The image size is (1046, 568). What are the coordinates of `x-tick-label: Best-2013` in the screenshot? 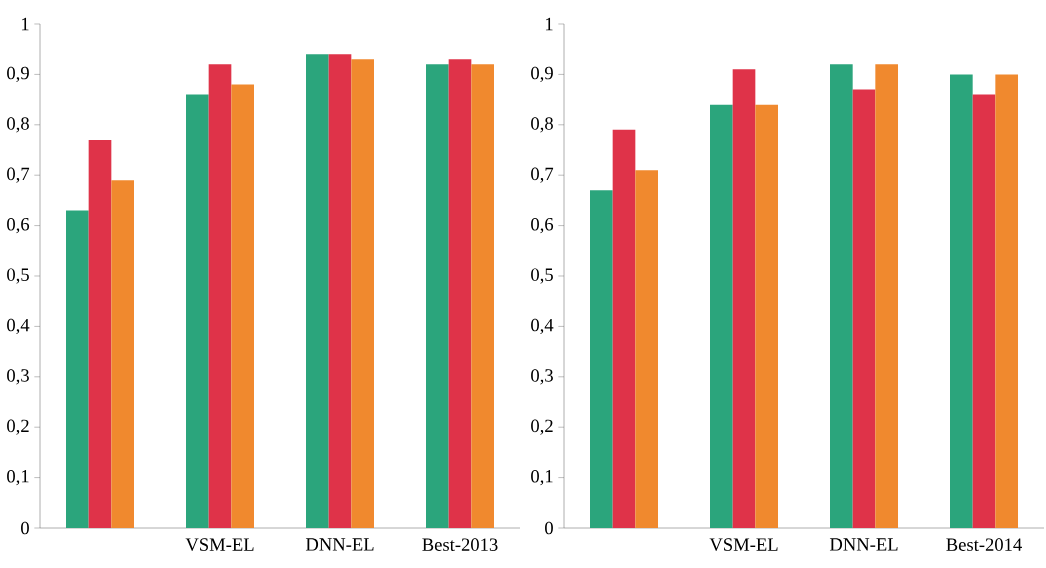 It's located at (460, 544).